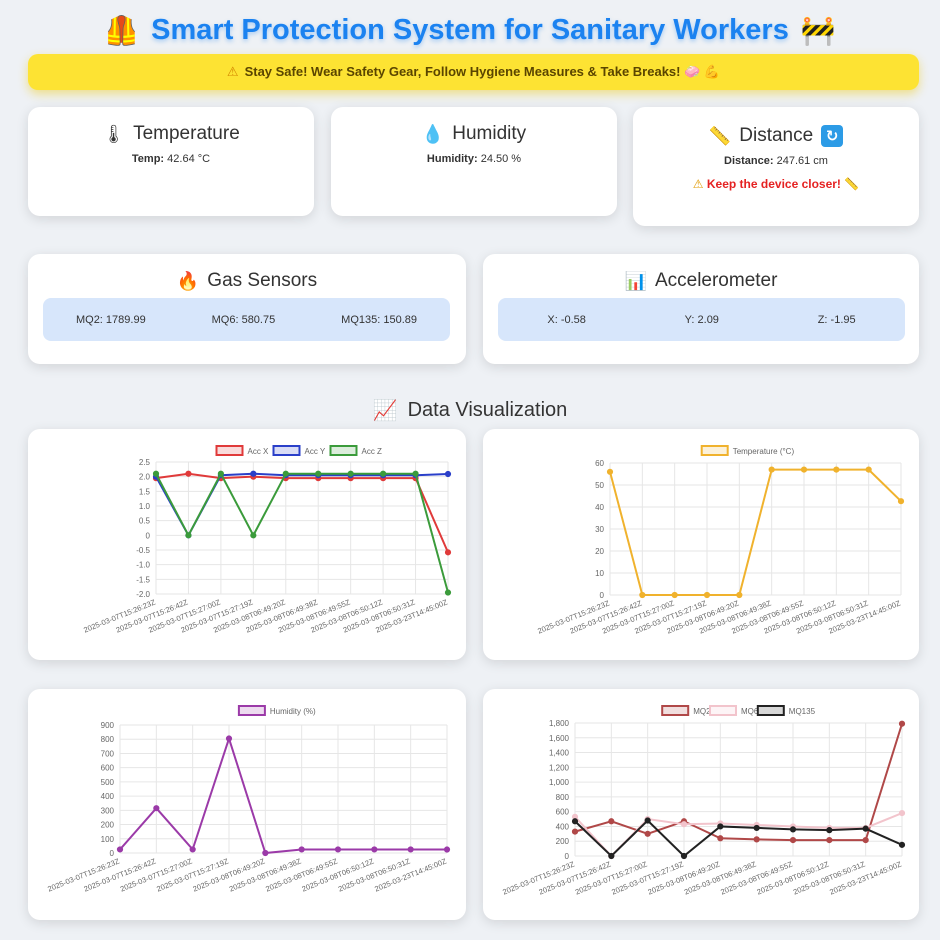  Describe the element at coordinates (599, 507) in the screenshot. I see `y-tick-label: 40` at that location.